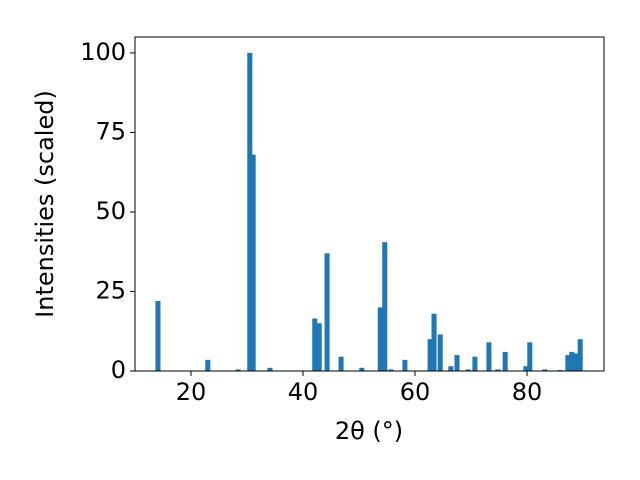 The image size is (640, 480). What do you see at coordinates (110, 211) in the screenshot?
I see `y-tick-label: 50` at bounding box center [110, 211].